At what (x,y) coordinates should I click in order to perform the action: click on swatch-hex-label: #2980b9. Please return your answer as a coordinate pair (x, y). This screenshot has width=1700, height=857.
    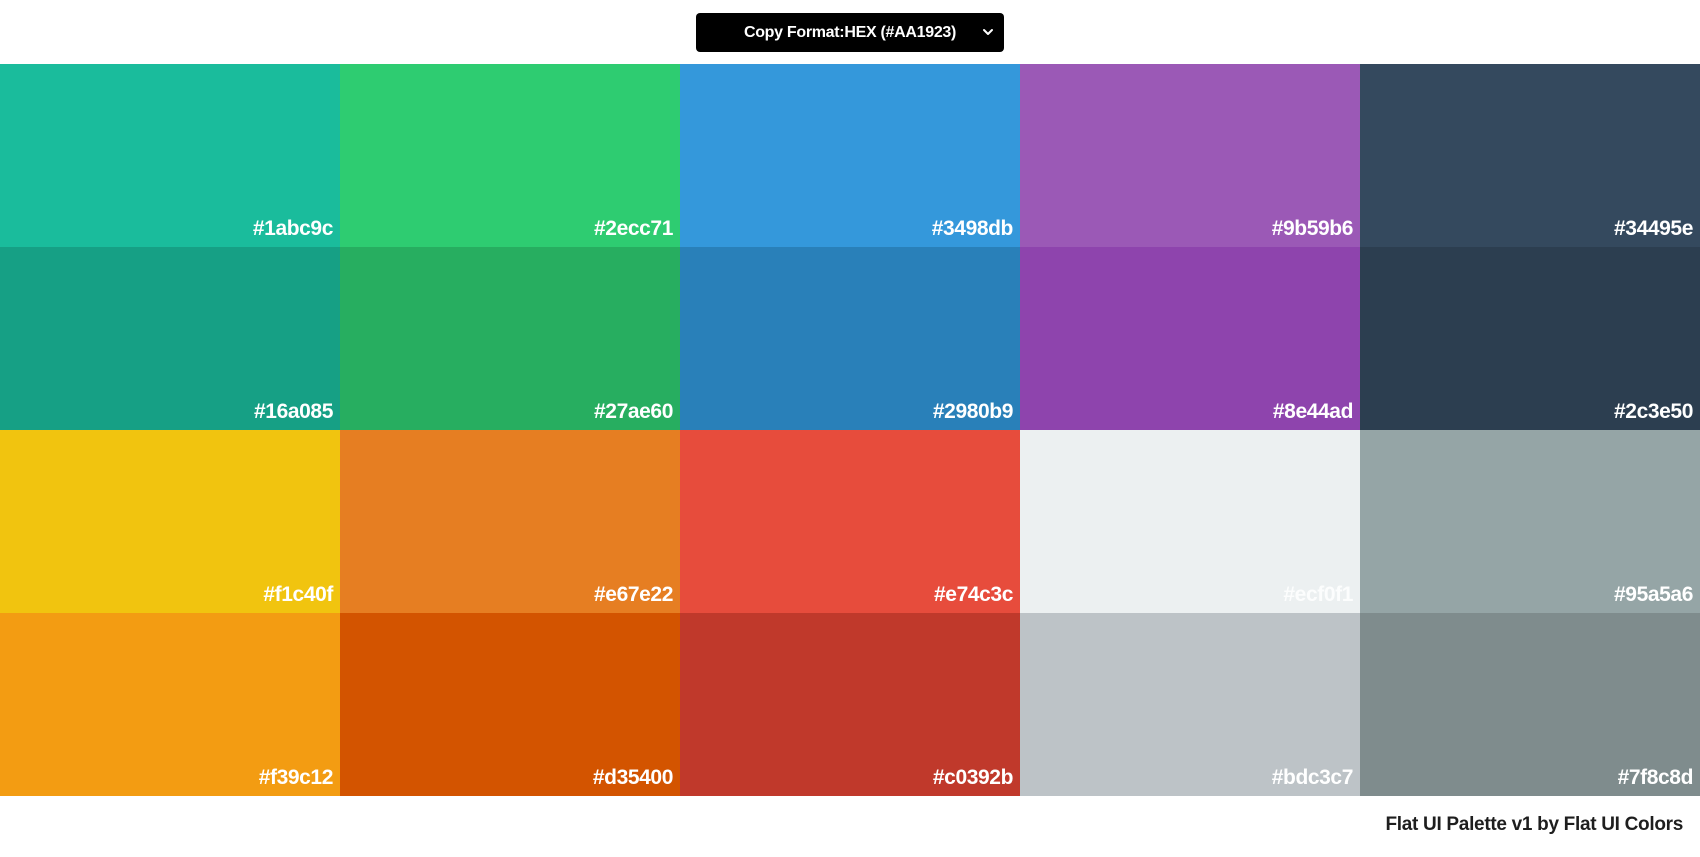
    Looking at the image, I should click on (973, 411).